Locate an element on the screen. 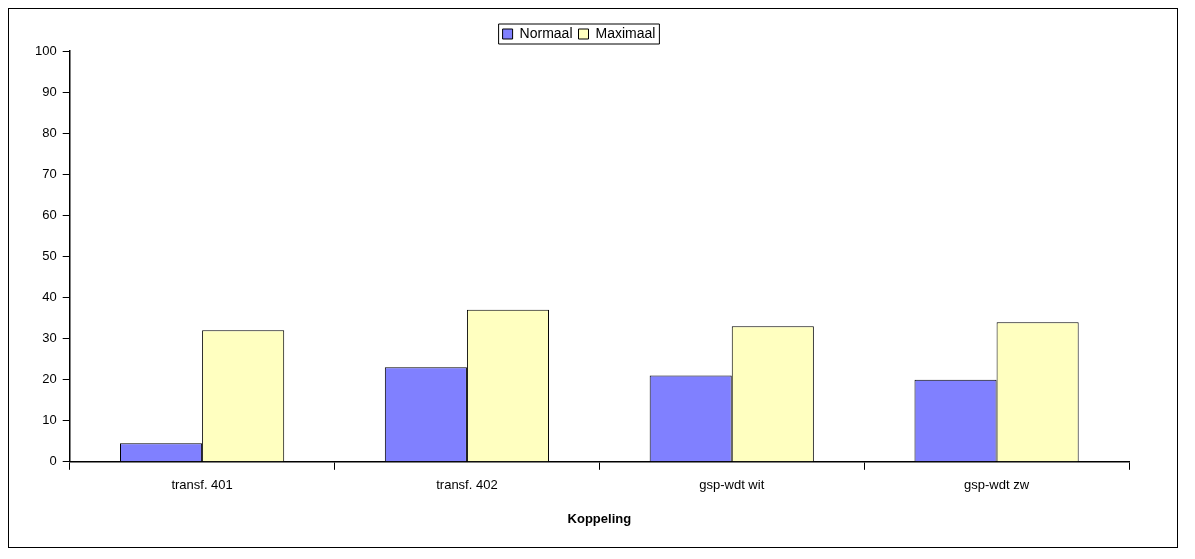 The height and width of the screenshot is (559, 1195). y-tick-label: 40 is located at coordinates (49, 297).